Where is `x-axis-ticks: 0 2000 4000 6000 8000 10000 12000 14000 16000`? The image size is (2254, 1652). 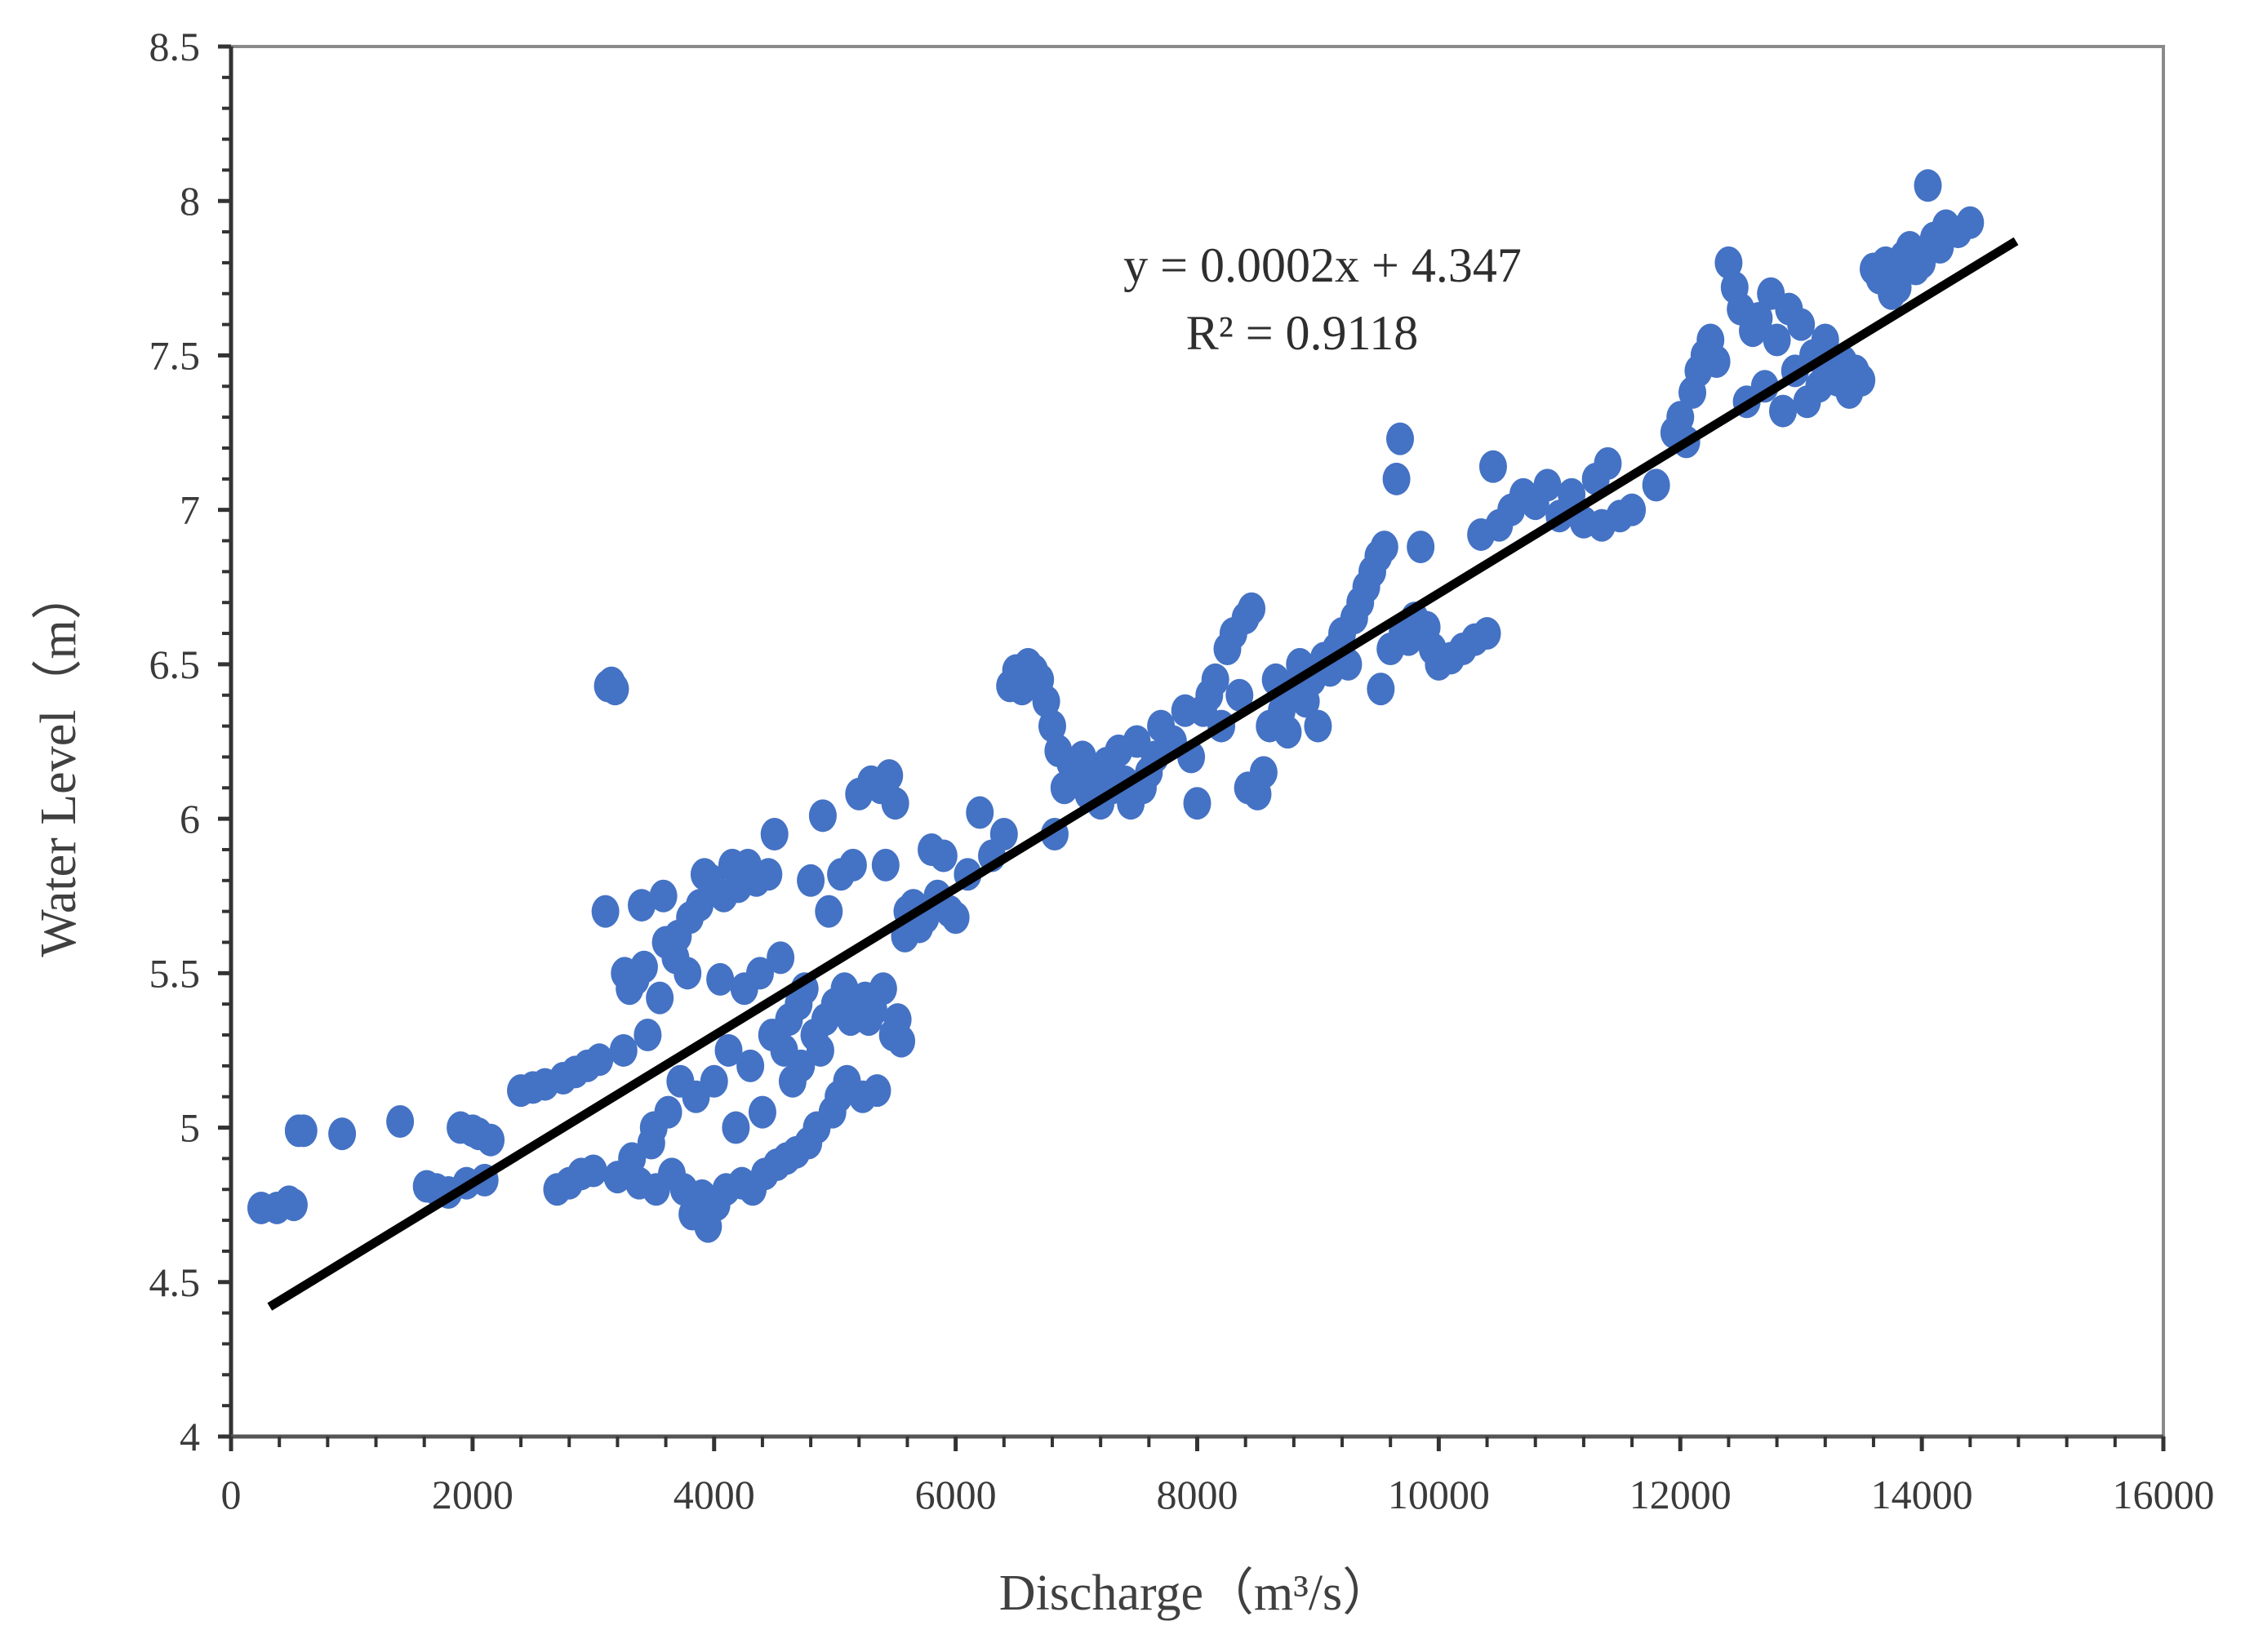 x-axis-ticks: 0 2000 4000 6000 8000 10000 12000 14000 16000 is located at coordinates (1218, 1477).